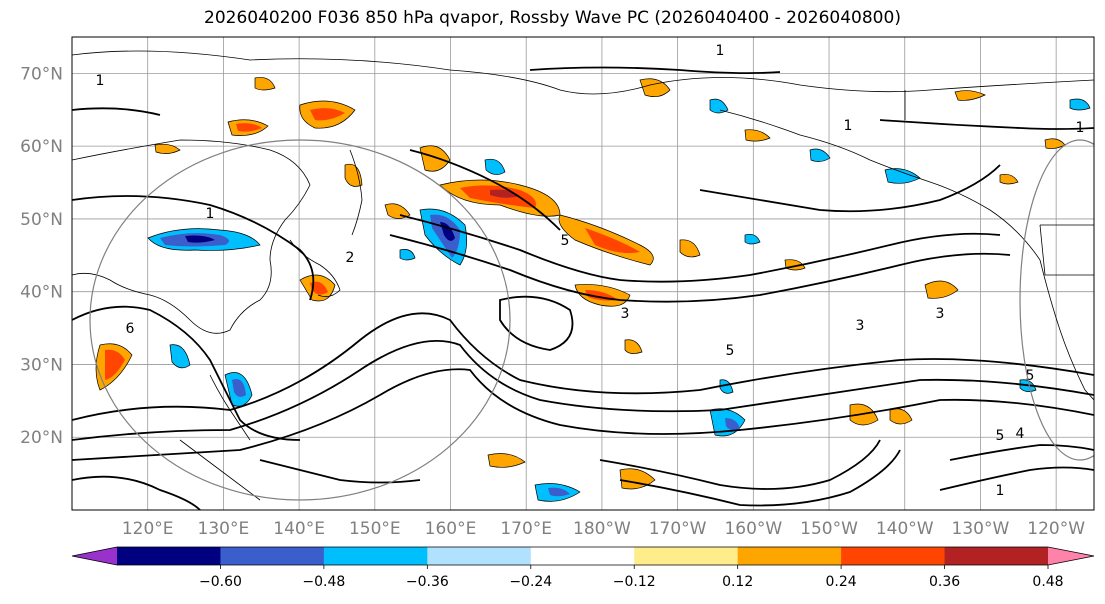 This screenshot has height=604, width=1105. I want to click on colorbar-extend-max, so click(1071, 556).